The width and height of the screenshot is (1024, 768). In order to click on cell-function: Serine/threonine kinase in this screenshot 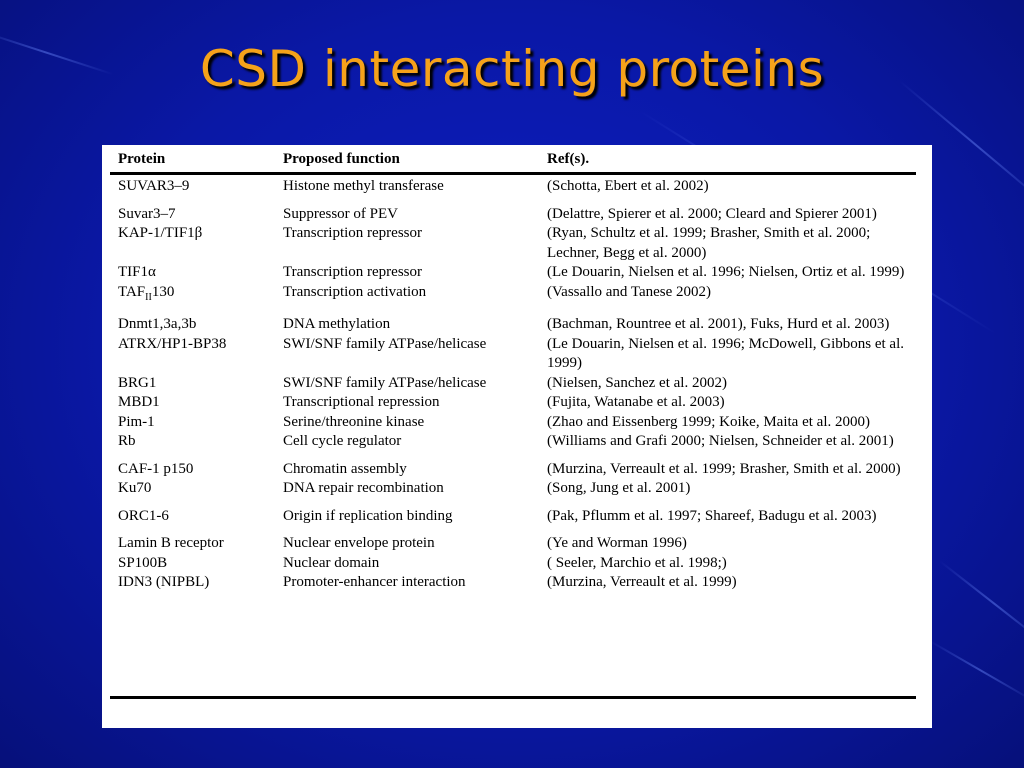, I will do `click(354, 421)`.